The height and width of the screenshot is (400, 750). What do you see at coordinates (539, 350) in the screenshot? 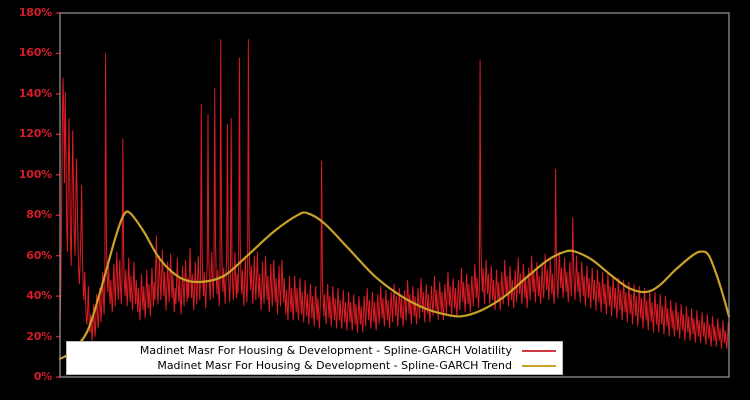
I see `legend-swatch-volatility` at bounding box center [539, 350].